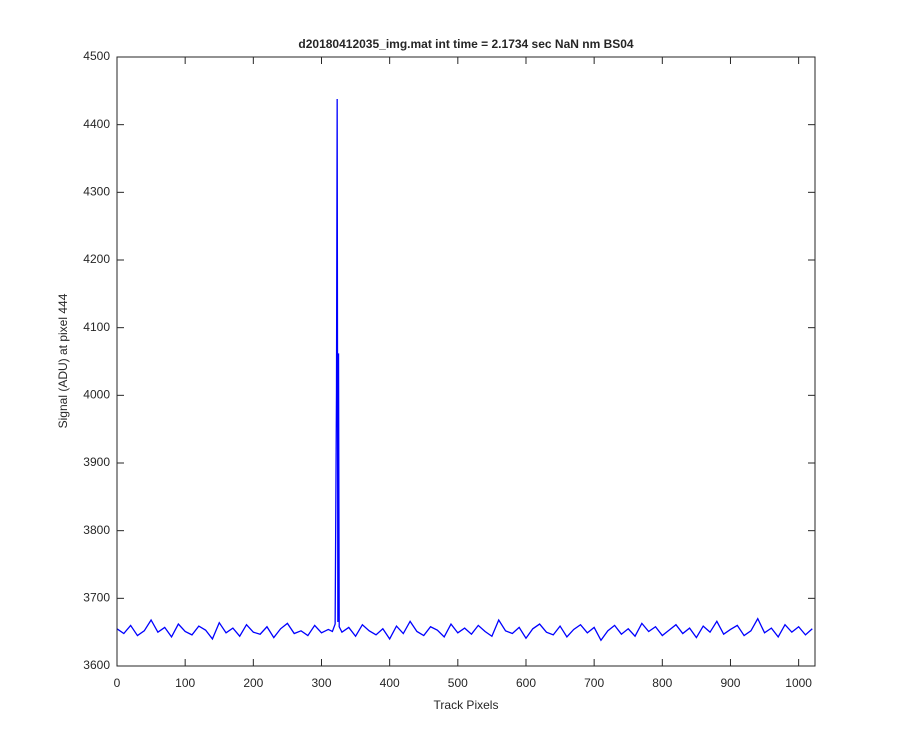 The width and height of the screenshot is (900, 750). I want to click on x-tick-label: 500, so click(458, 683).